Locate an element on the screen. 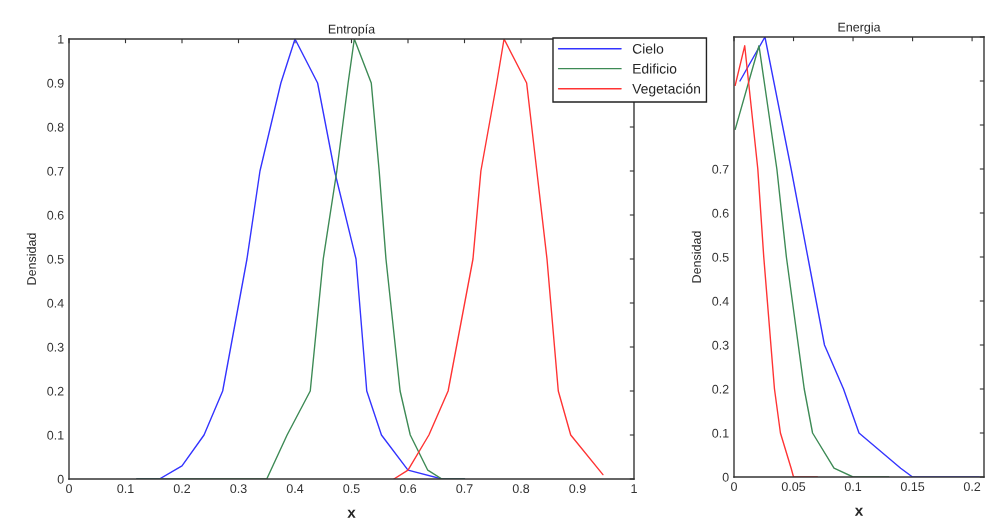 The image size is (1002, 531). x-tick-label: 0.05 is located at coordinates (793, 487).